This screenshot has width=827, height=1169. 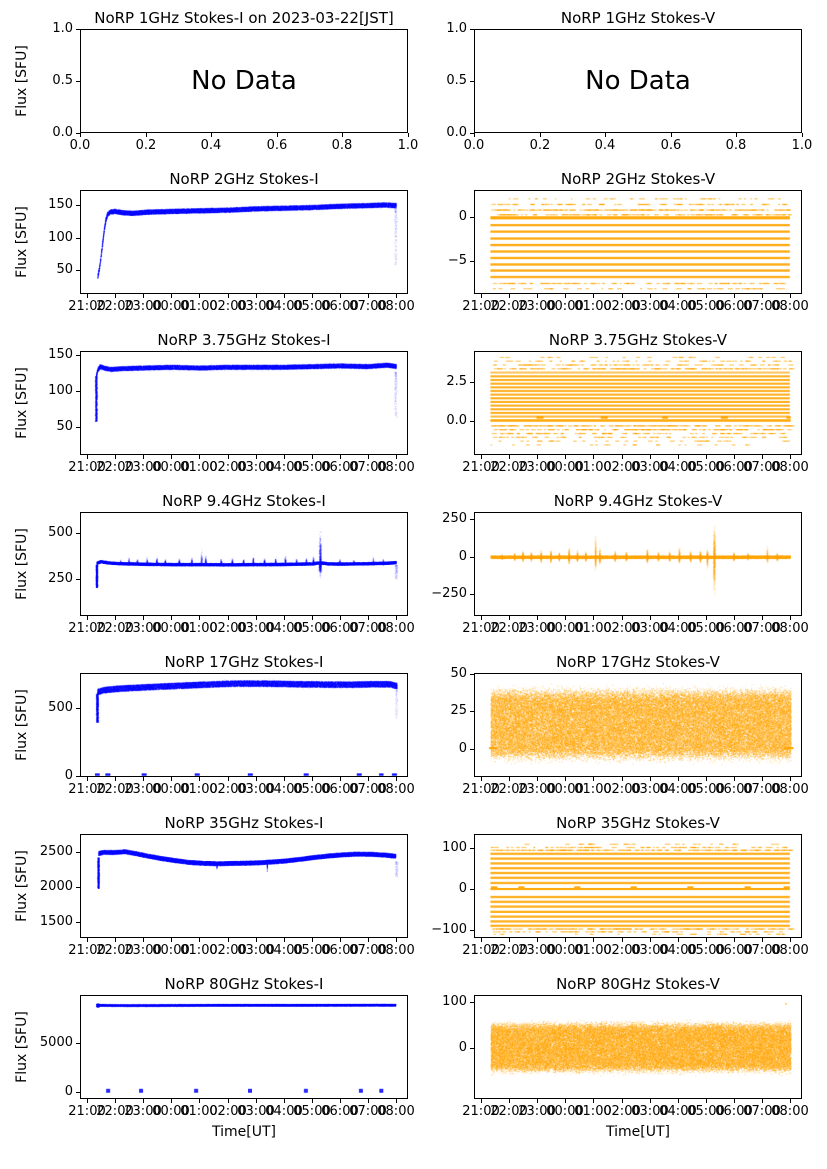 What do you see at coordinates (244, 501) in the screenshot?
I see `subplot-title: NoRP 9.4GHz Stokes-I` at bounding box center [244, 501].